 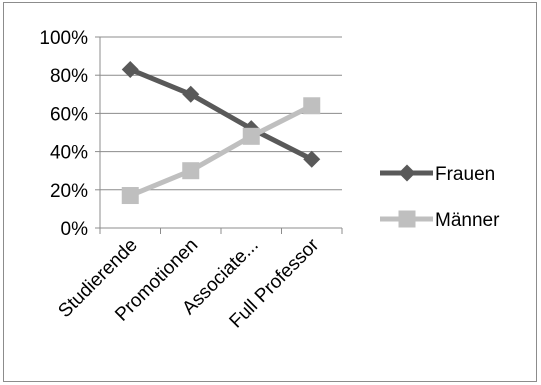 What do you see at coordinates (63, 38) in the screenshot?
I see `y-tick-label: 100%` at bounding box center [63, 38].